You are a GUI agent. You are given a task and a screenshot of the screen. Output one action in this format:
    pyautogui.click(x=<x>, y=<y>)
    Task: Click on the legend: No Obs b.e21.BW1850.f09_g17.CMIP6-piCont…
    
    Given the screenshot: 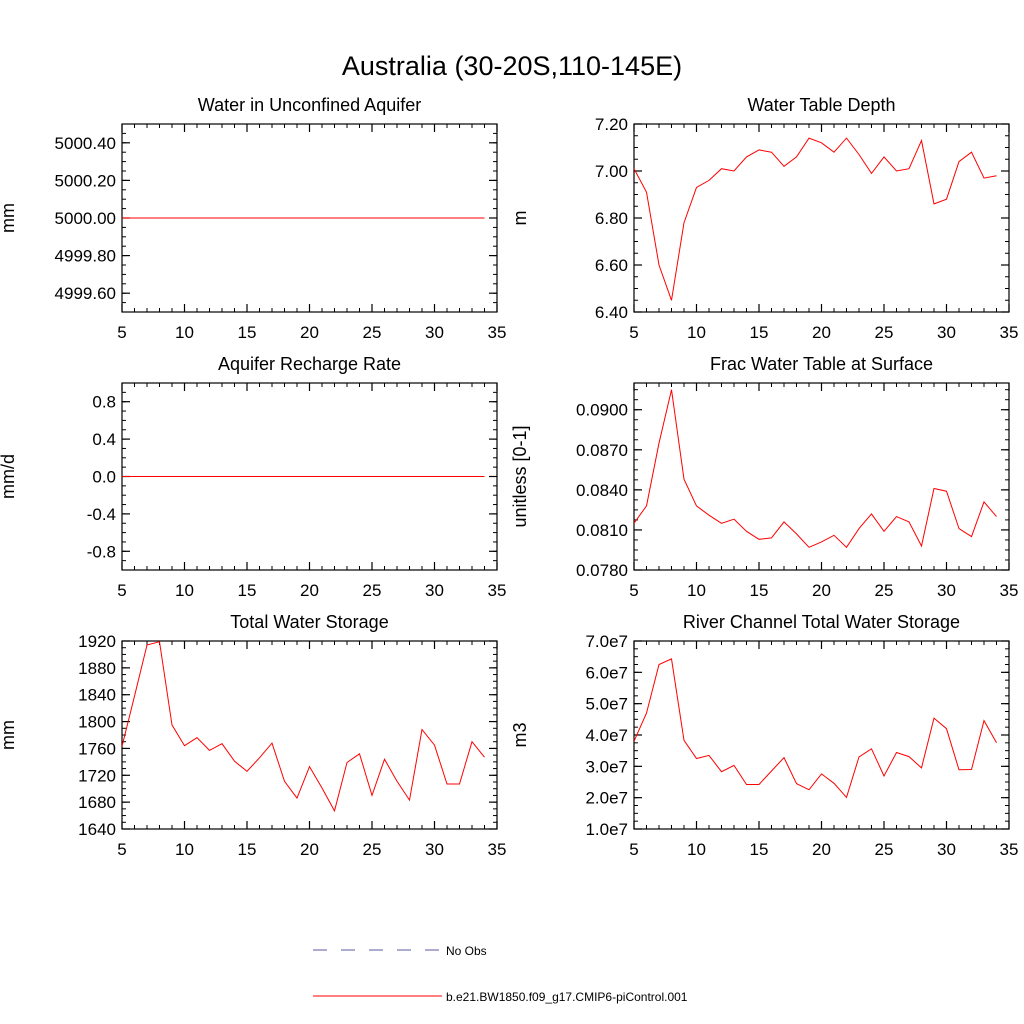 What is the action you would take?
    pyautogui.click(x=500, y=974)
    